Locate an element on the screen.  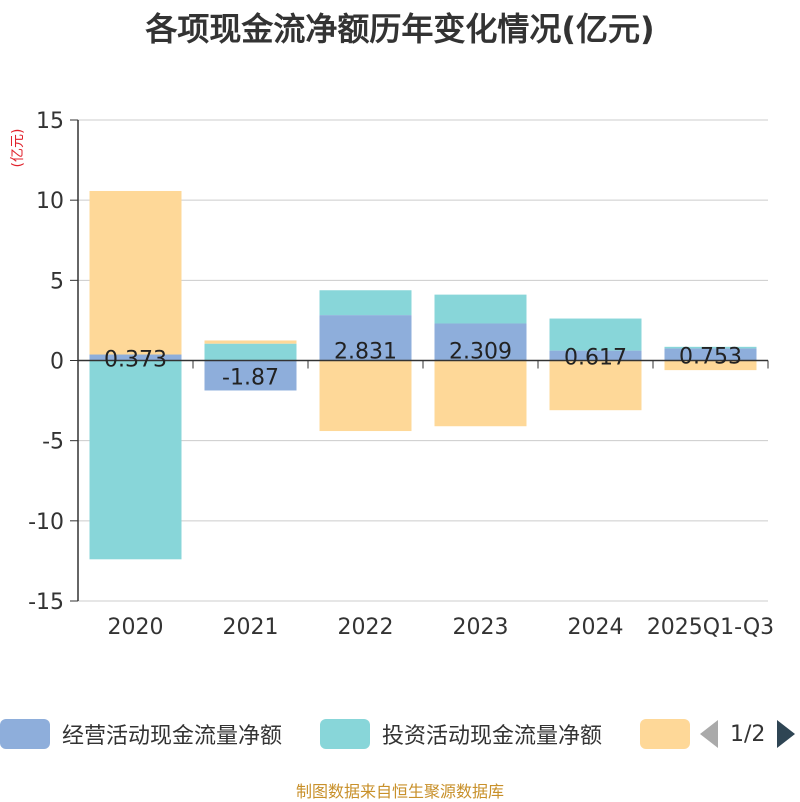
legend-label-operating: 经营活动现金流量净额 is located at coordinates (172, 736).